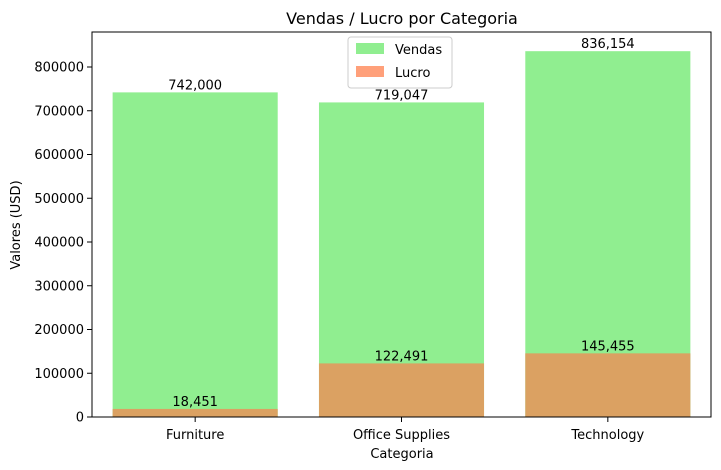 This screenshot has height=470, width=721. Describe the element at coordinates (607, 435) in the screenshot. I see `x-tick-label-technology: Technology` at that location.